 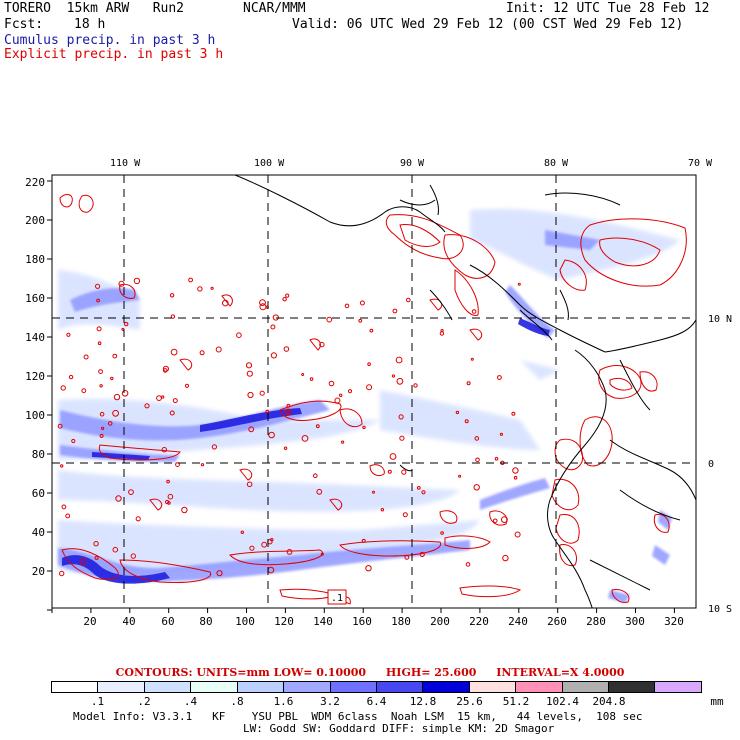 I want to click on color-scale-label: .2, so click(x=144, y=701).